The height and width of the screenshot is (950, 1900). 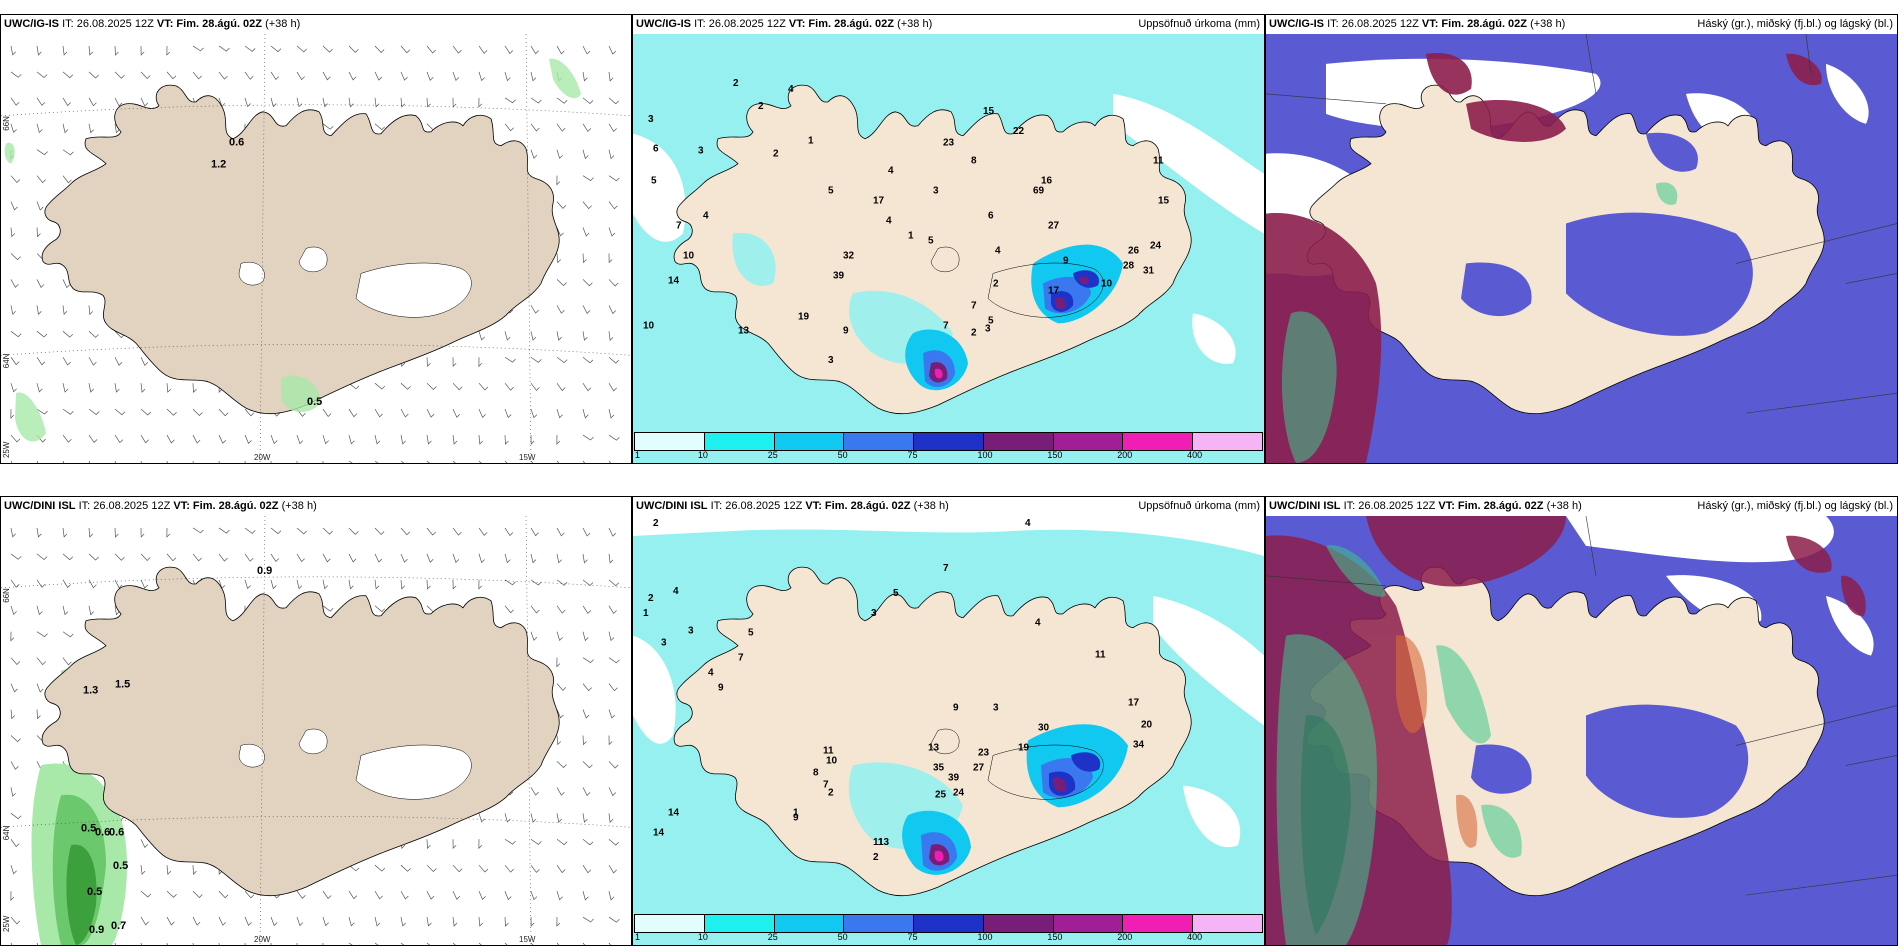 What do you see at coordinates (911, 236) in the screenshot?
I see `precip-value: 1` at bounding box center [911, 236].